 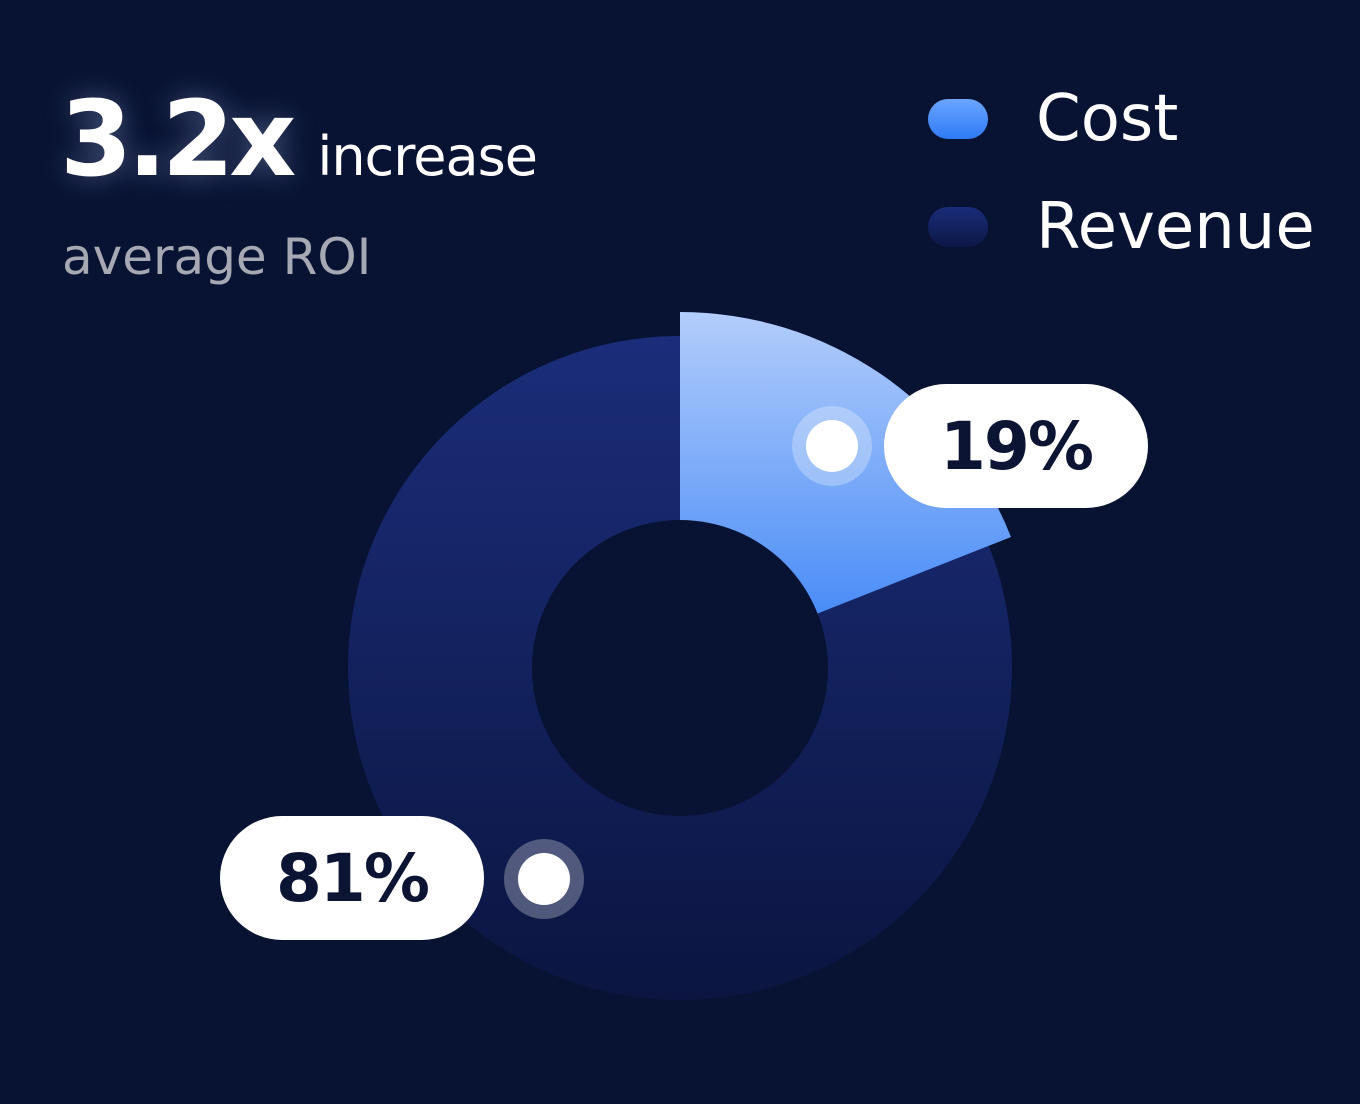 What do you see at coordinates (178, 139) in the screenshot?
I see `roi-value: 3.2x` at bounding box center [178, 139].